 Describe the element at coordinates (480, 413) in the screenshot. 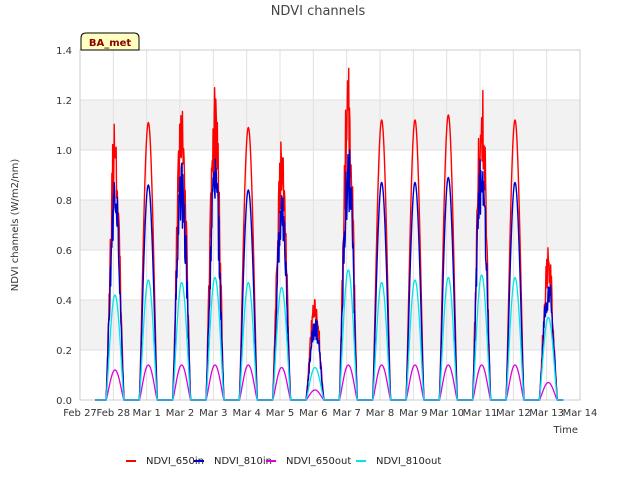

I see `x-tick-label: Mar 11` at that location.